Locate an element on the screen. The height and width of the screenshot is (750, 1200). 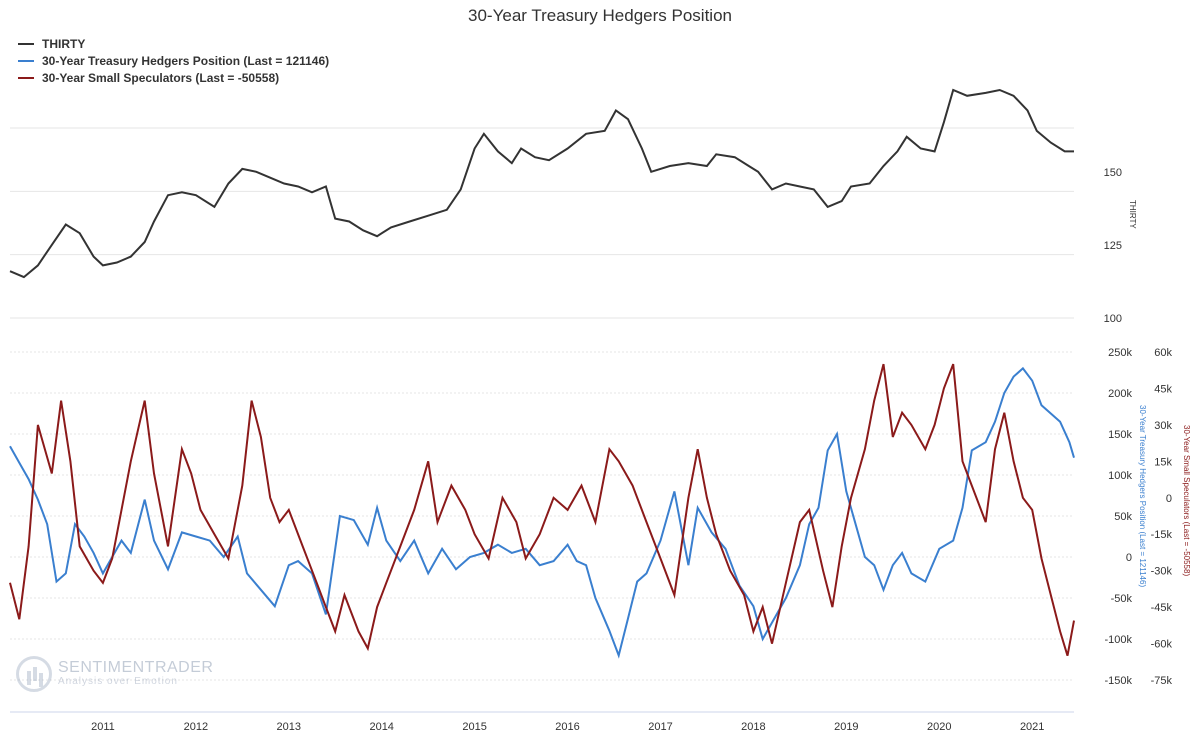
watermark-brand: SENTIMENTRADER is located at coordinates (136, 667).